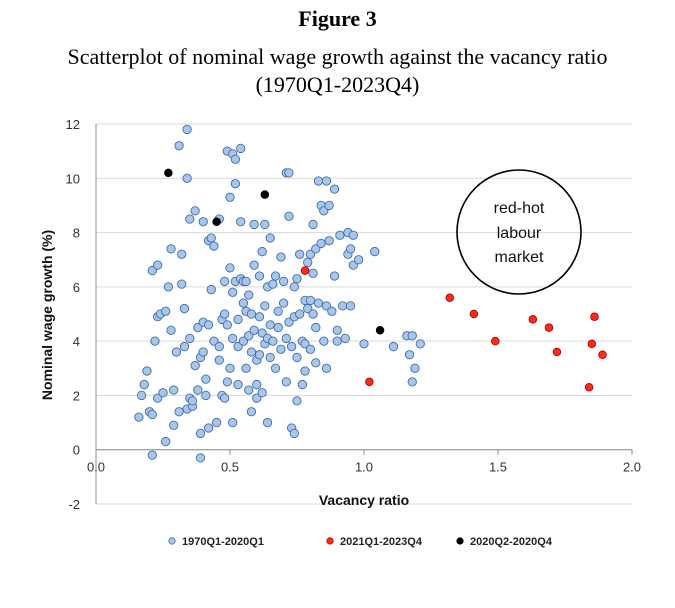 This screenshot has width=675, height=608. What do you see at coordinates (519, 232) in the screenshot?
I see `annotation-circle` at bounding box center [519, 232].